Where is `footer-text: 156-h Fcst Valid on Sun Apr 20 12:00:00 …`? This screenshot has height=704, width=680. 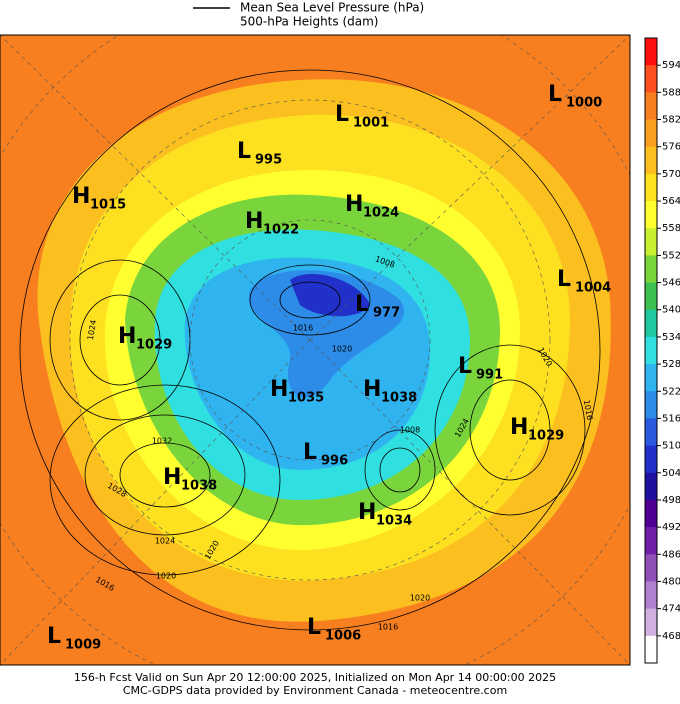 footer-text: 156-h Fcst Valid on Sun Apr 20 12:00:00 … is located at coordinates (315, 677).